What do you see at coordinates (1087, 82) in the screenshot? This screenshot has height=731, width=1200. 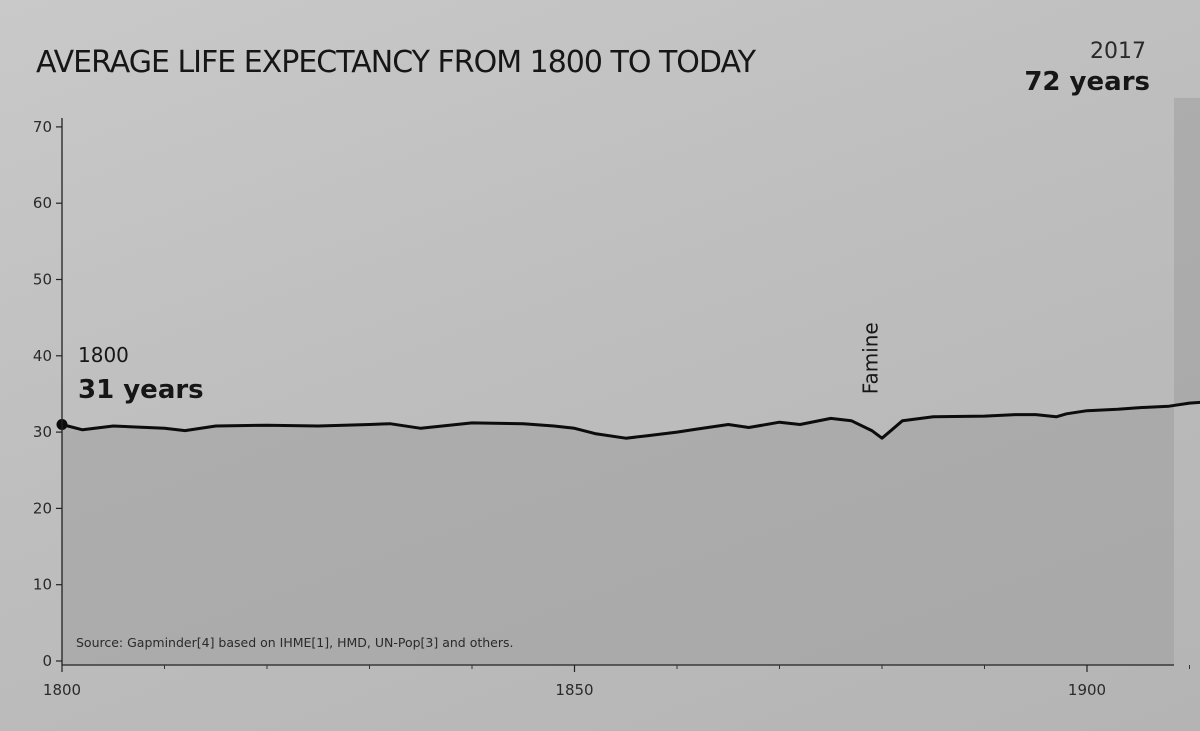 I see `end-value-label: 72 years` at bounding box center [1087, 82].